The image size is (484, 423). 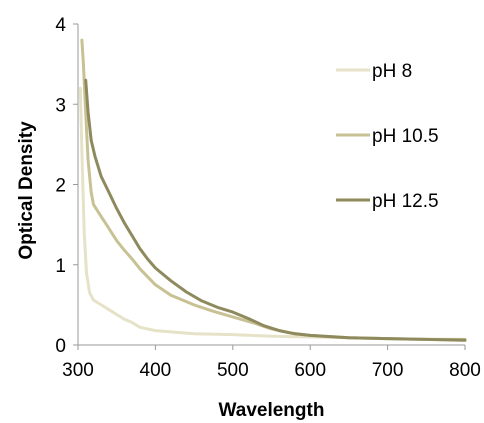 I want to click on legend-label-3: pH 12.5, so click(x=405, y=201).